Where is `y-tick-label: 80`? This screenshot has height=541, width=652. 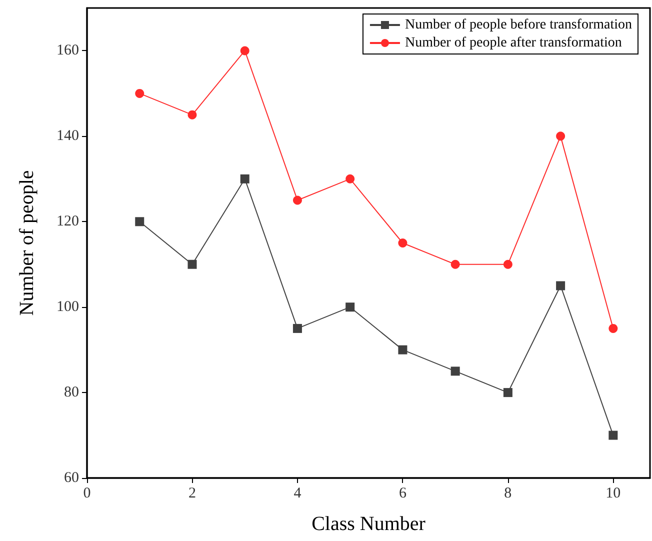
y-tick-label: 80 is located at coordinates (71, 392).